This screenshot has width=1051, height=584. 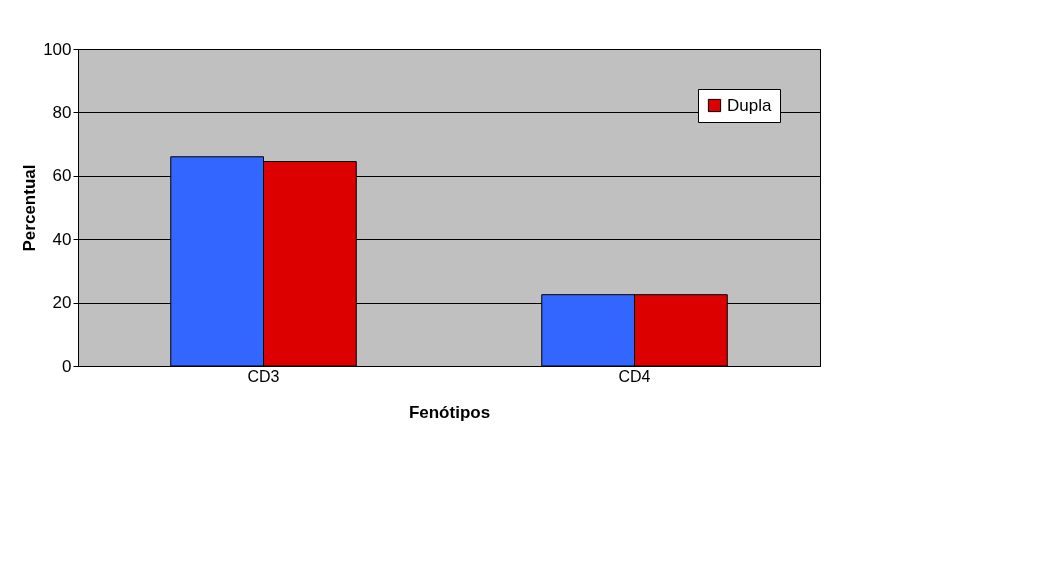 I want to click on y-tick-label: 40, so click(x=62, y=239).